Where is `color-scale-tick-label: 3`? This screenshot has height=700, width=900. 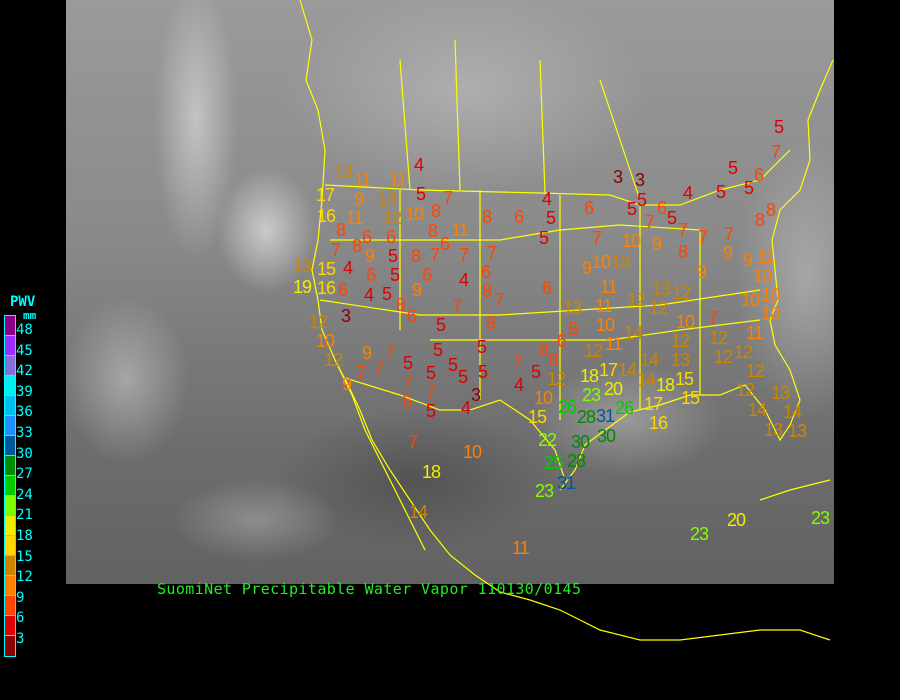
color-scale-tick-label: 3 is located at coordinates (20, 639).